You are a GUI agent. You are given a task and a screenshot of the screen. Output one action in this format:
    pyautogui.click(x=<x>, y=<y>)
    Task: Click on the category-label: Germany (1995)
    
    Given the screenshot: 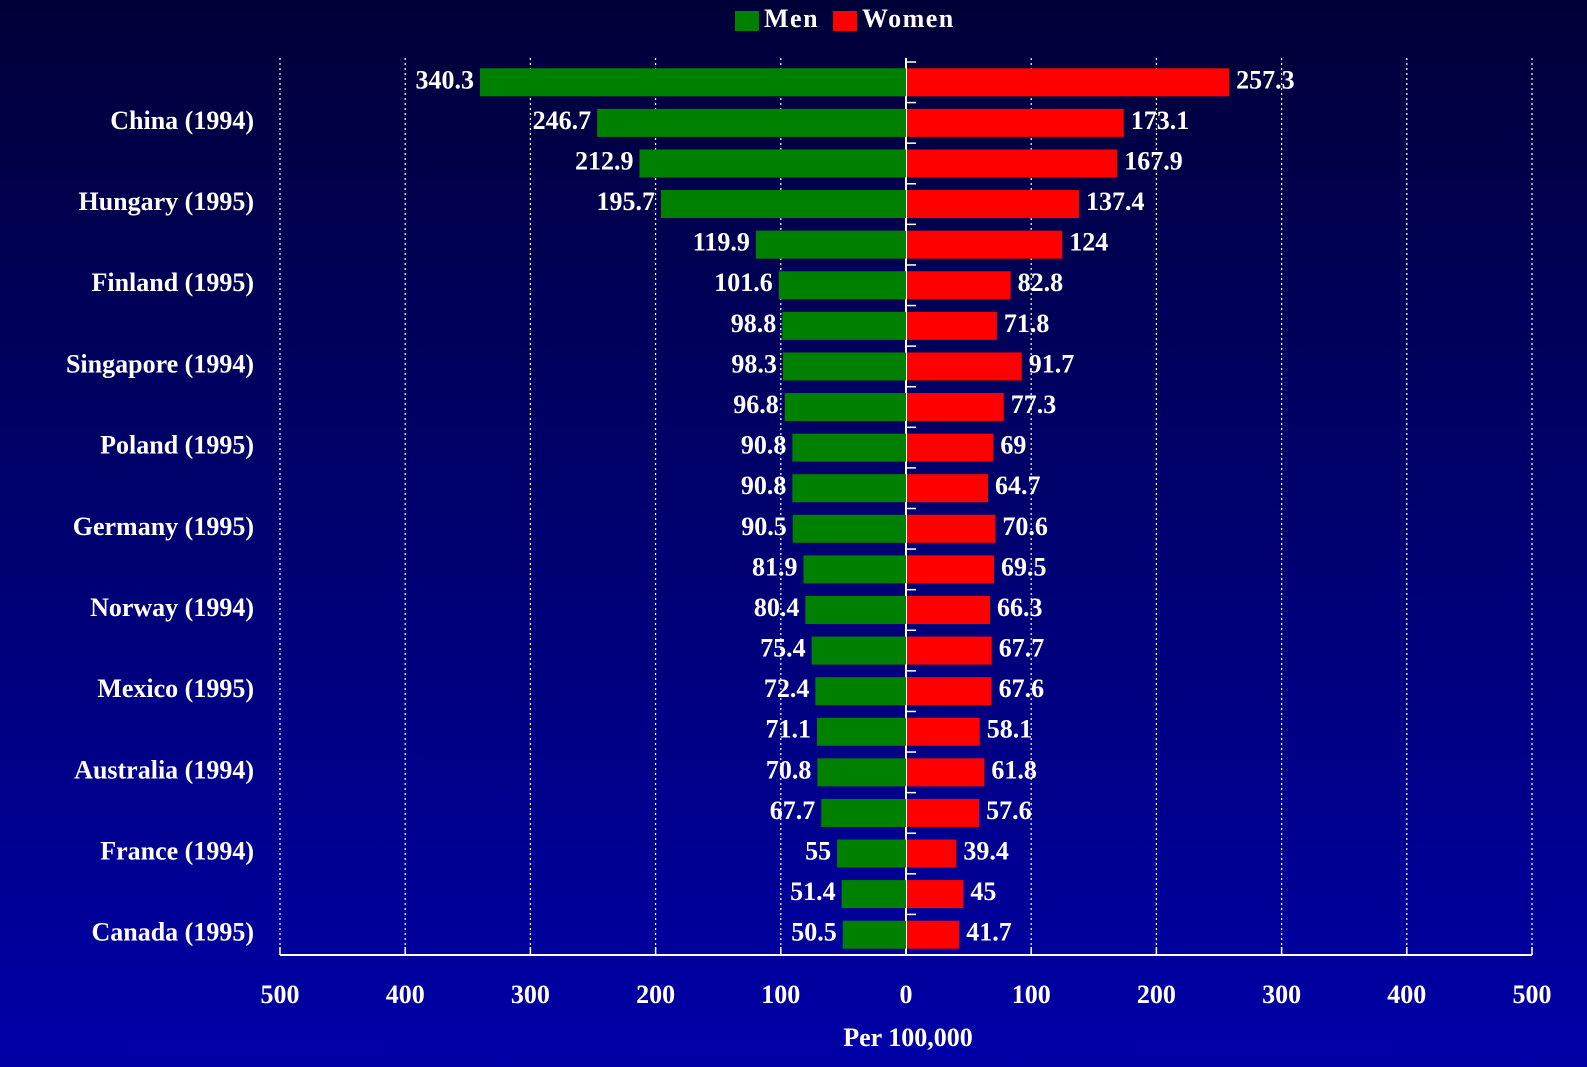 What is the action you would take?
    pyautogui.click(x=163, y=526)
    